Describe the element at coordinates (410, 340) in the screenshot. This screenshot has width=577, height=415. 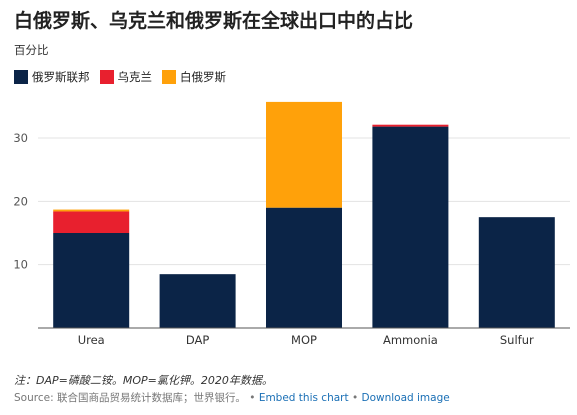
I see `x-tick-label: Ammonia` at that location.